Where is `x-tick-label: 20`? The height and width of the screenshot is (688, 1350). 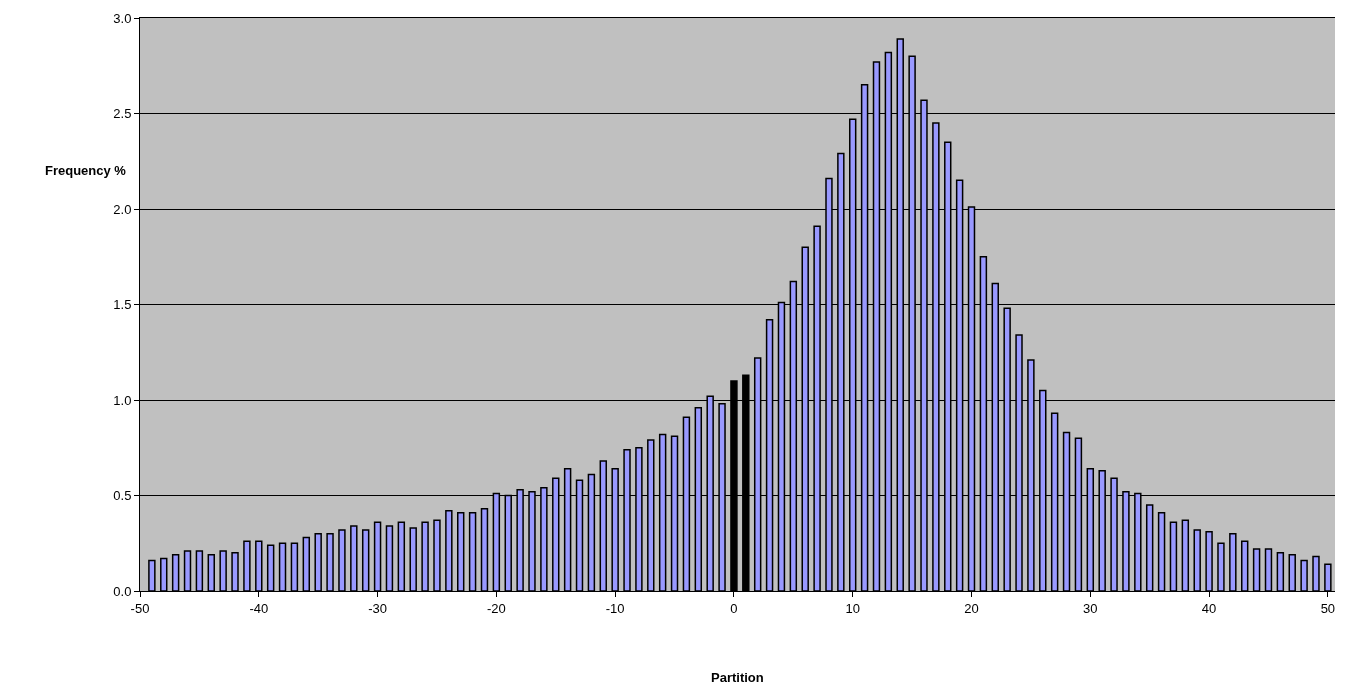 x-tick-label: 20 is located at coordinates (971, 608).